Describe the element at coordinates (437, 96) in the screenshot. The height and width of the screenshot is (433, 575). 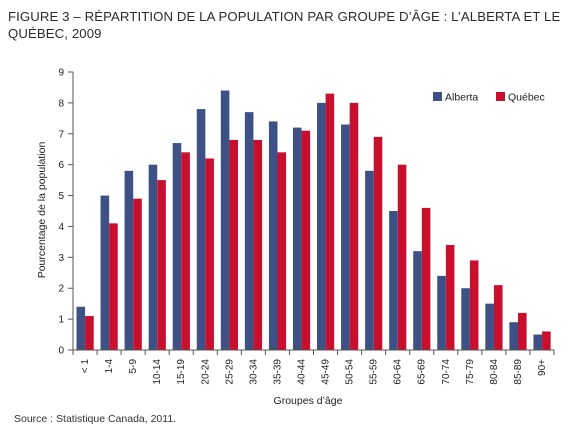
I see `legend-swatch-alberta` at that location.